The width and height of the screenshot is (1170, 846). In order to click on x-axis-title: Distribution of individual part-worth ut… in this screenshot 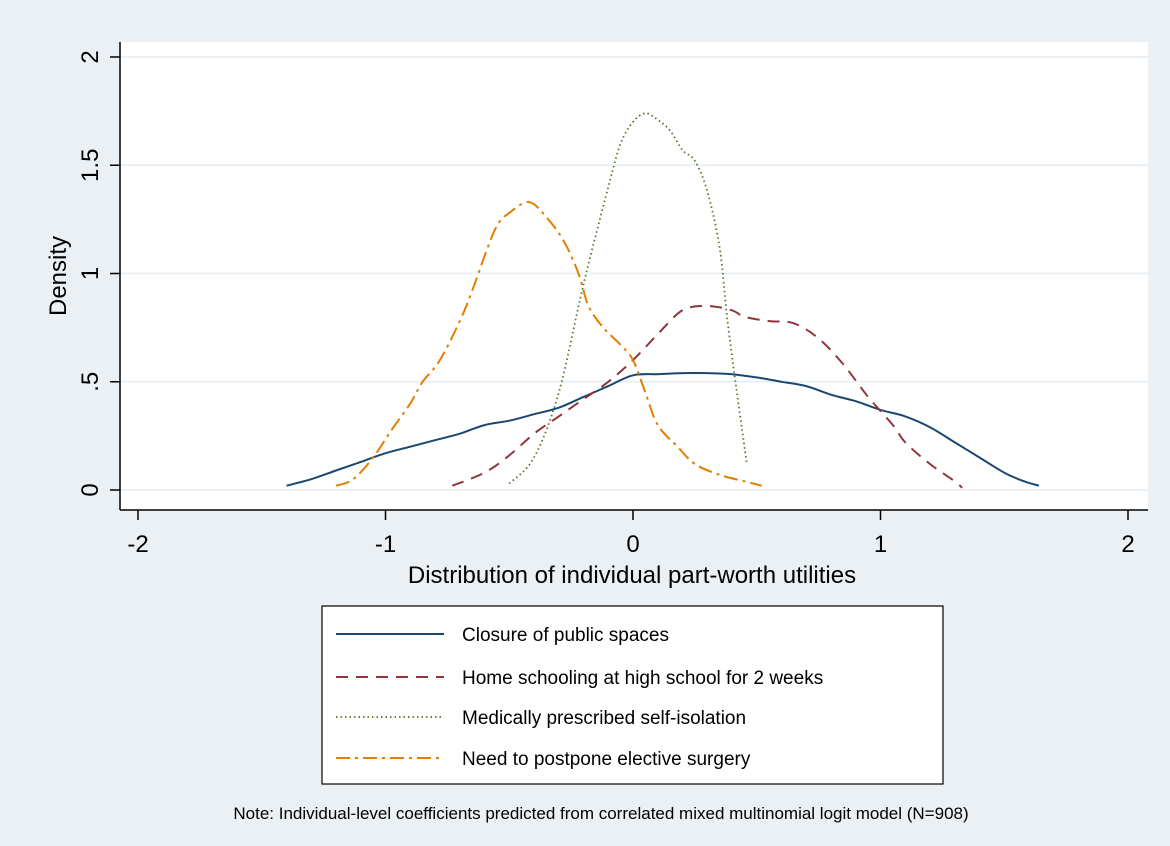, I will do `click(632, 575)`.